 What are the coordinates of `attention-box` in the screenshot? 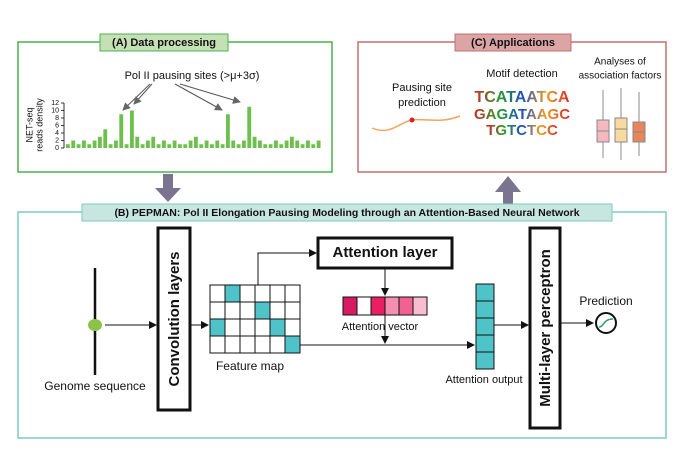 It's located at (385, 253).